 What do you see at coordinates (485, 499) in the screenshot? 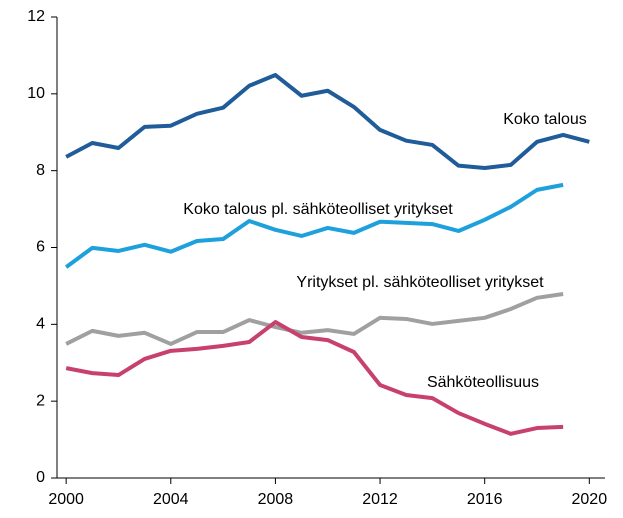
I see `x-tick-label: 2016` at bounding box center [485, 499].